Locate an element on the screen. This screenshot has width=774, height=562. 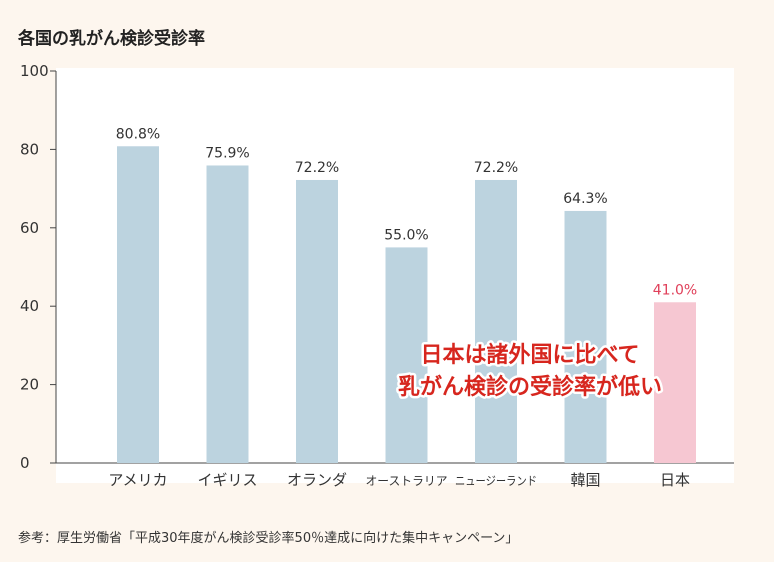
annotation-line-0: 日本は諸外国に比べて is located at coordinates (529, 355).